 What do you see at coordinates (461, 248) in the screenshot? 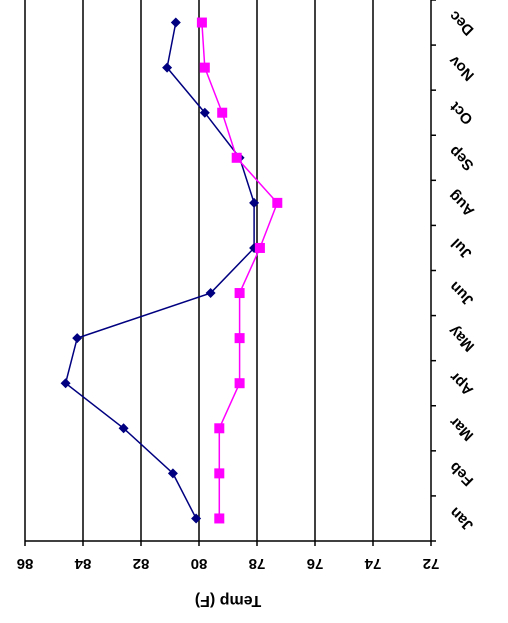
I see `category-label: Jul` at bounding box center [461, 248].